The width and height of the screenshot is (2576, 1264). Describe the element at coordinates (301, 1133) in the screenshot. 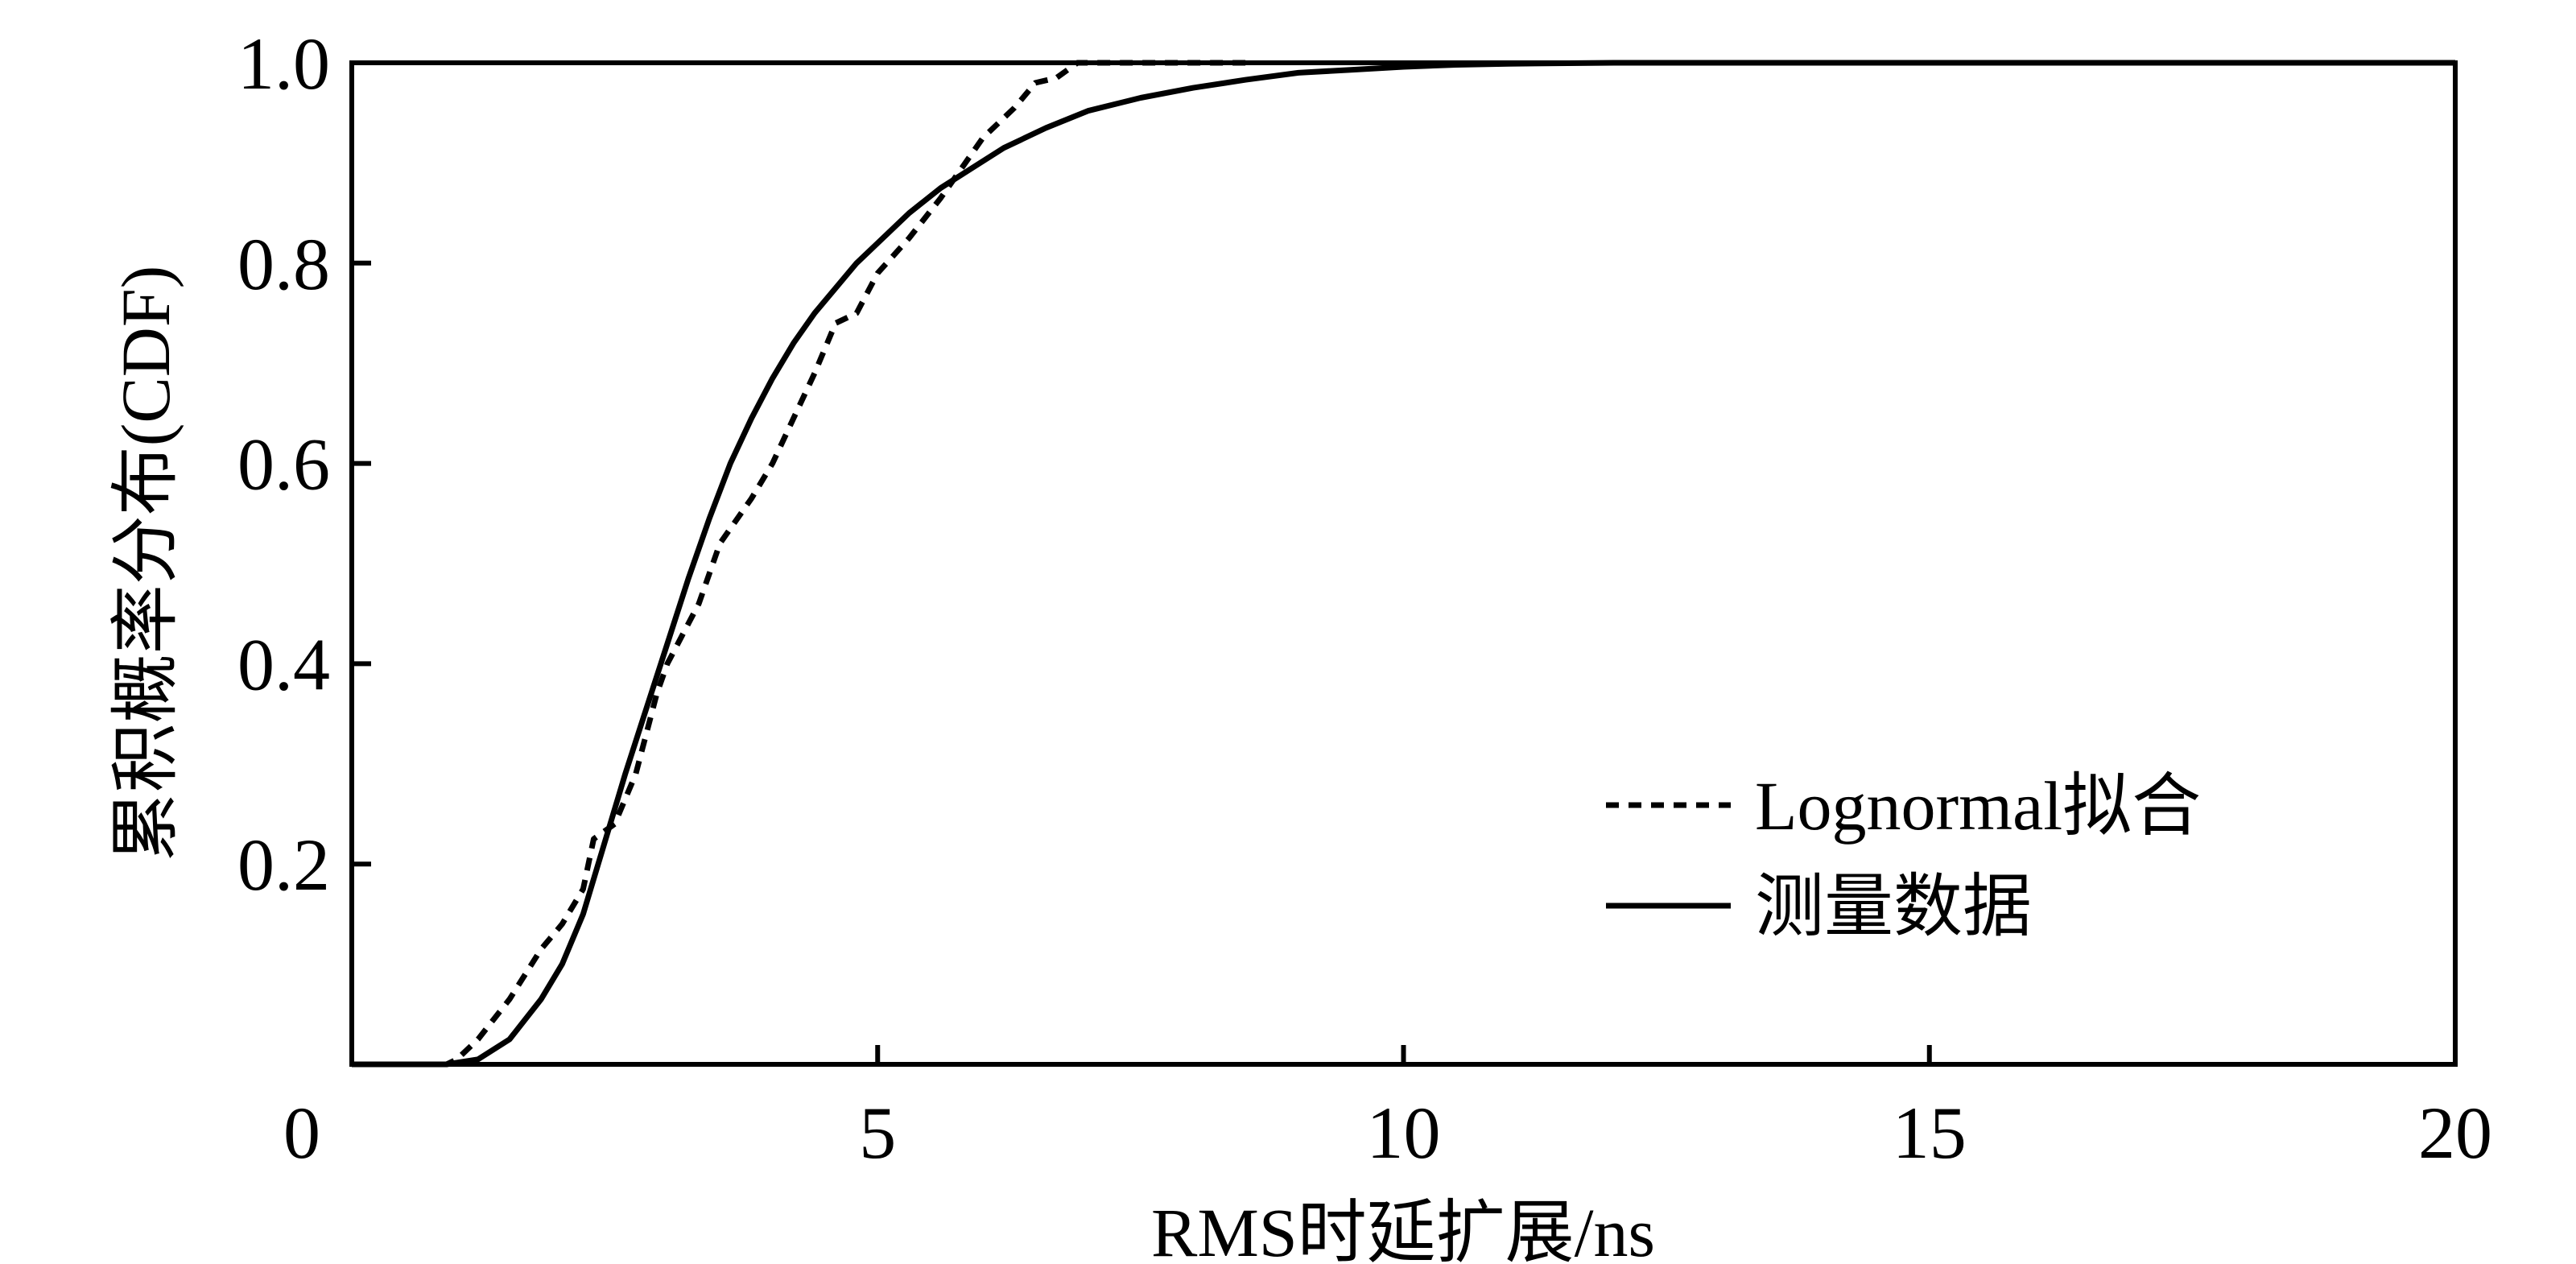

I see `x-tick-label: 0` at that location.